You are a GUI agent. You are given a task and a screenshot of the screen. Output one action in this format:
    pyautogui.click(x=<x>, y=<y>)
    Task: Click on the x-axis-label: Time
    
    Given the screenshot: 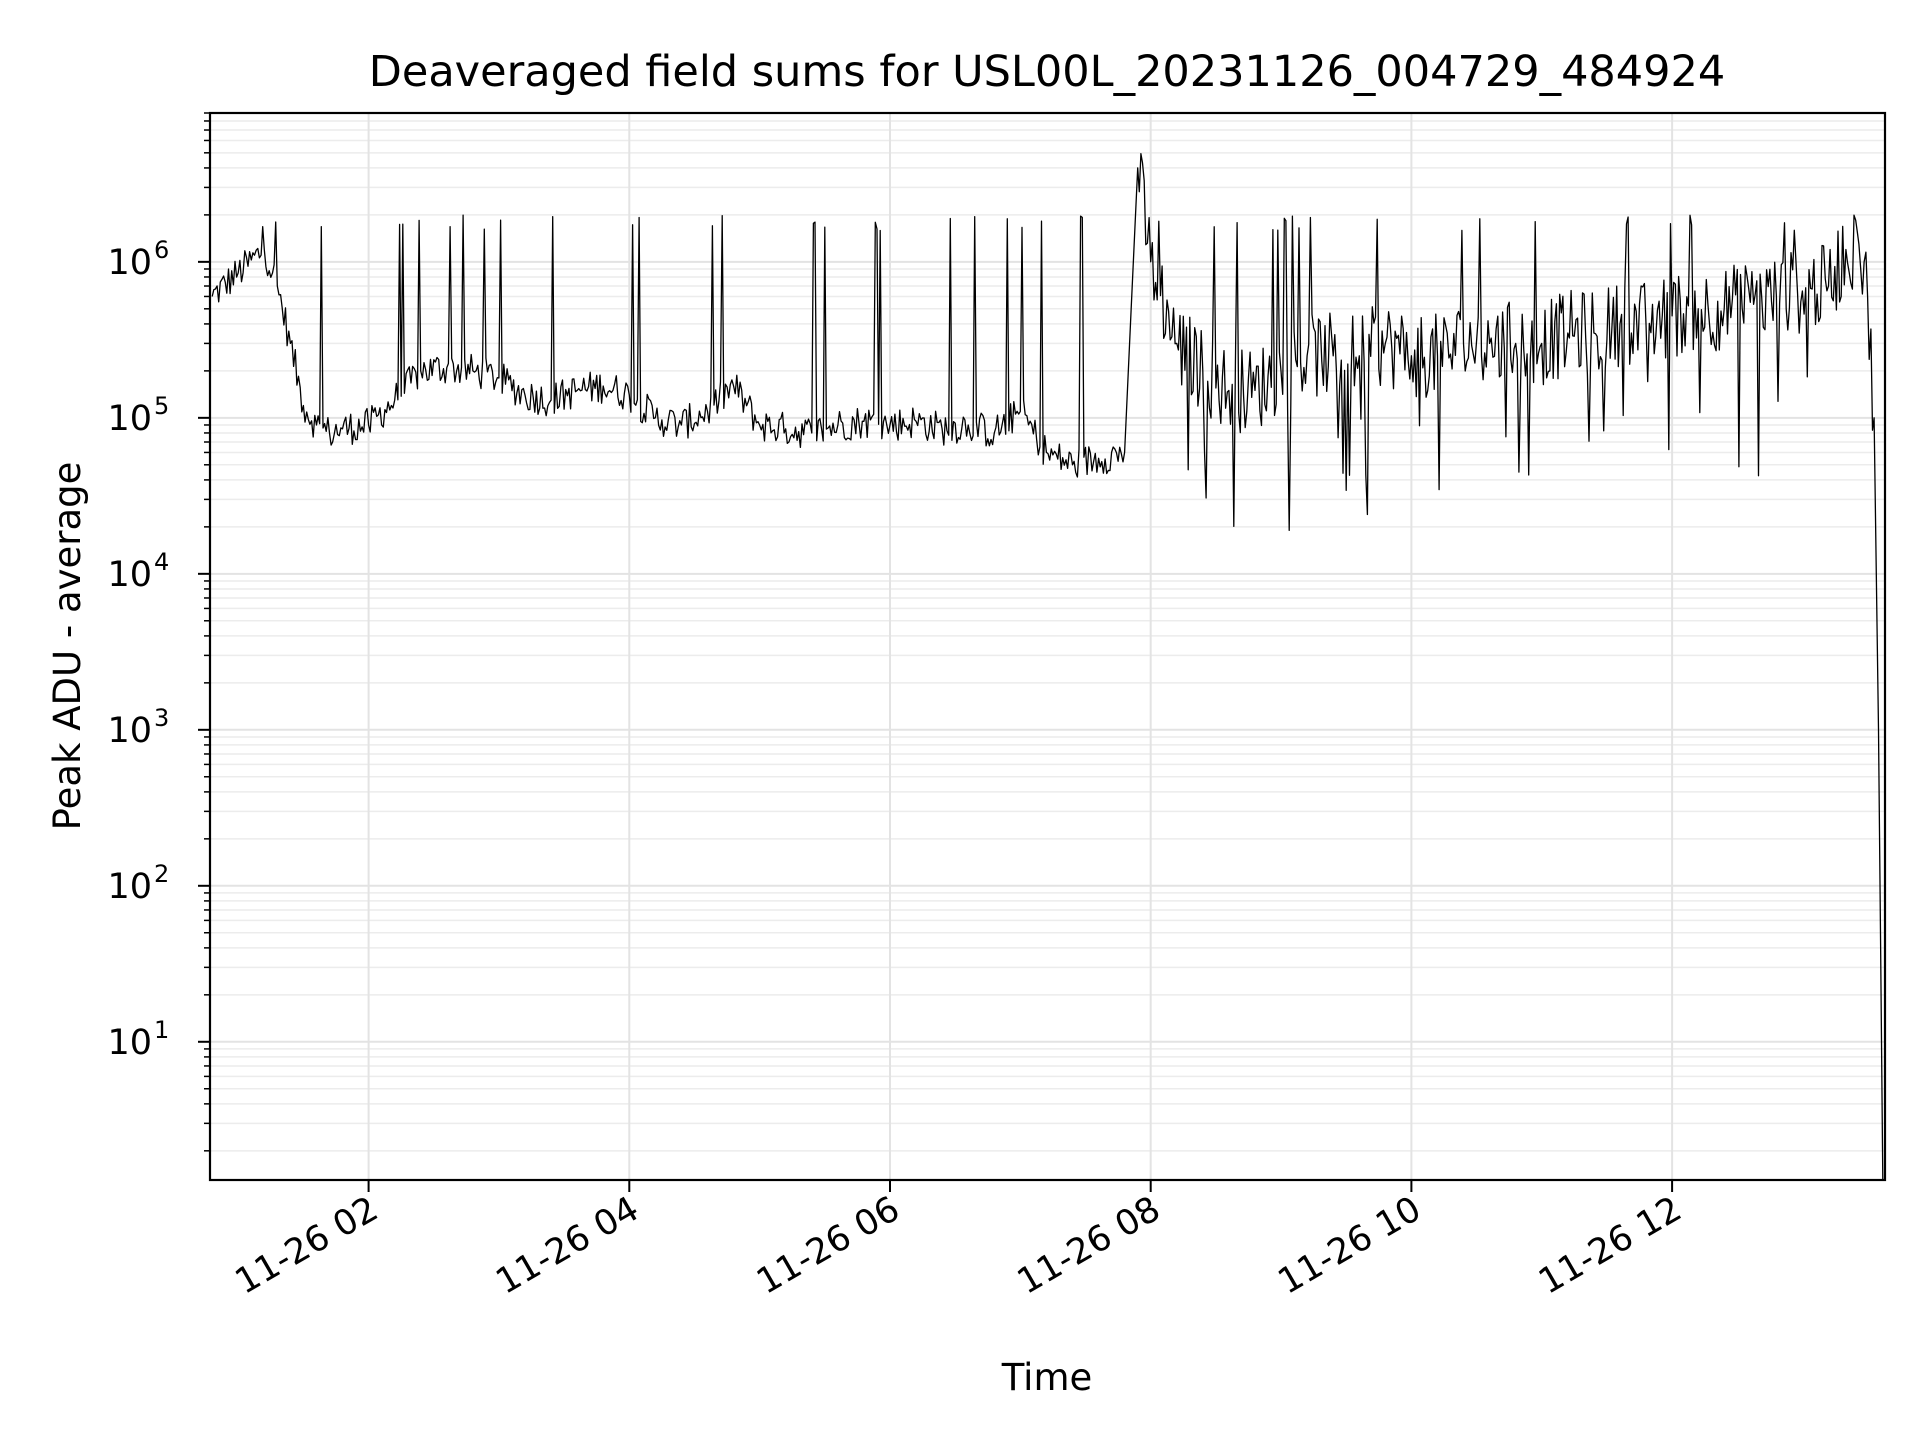 What is the action you would take?
    pyautogui.click(x=1047, y=1377)
    